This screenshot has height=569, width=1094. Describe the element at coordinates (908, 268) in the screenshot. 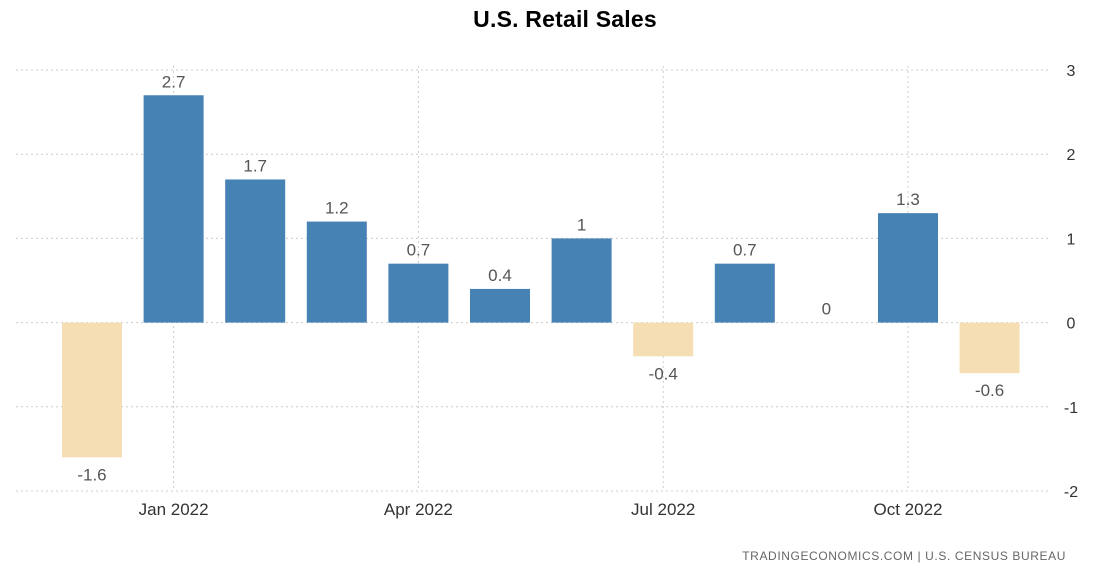

I see `bar-oct-2022` at that location.